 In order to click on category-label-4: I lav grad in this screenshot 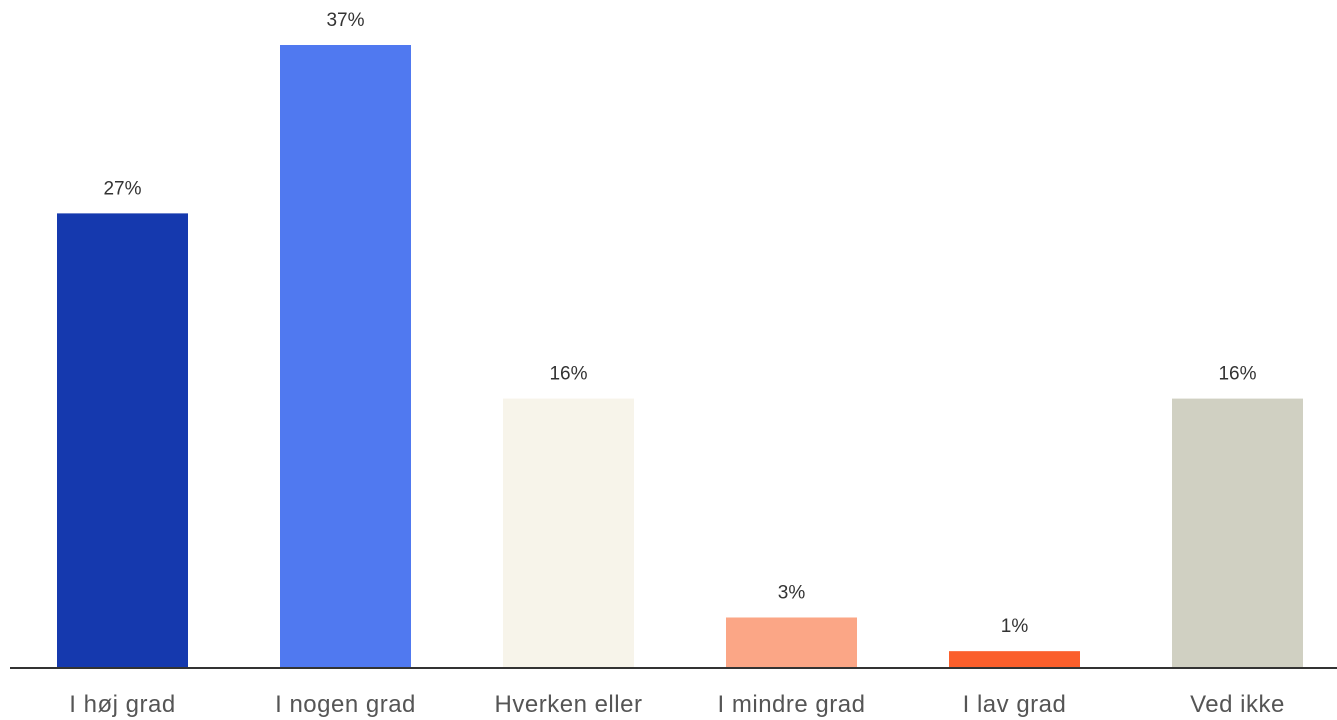, I will do `click(1015, 704)`.